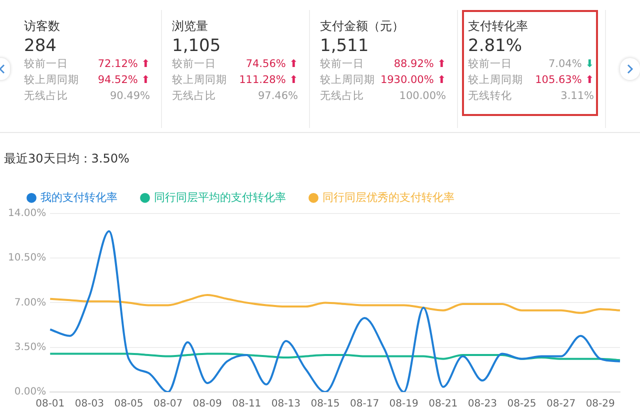  What do you see at coordinates (413, 80) in the screenshot?
I see `text: 1930.00% ⬆` at bounding box center [413, 80].